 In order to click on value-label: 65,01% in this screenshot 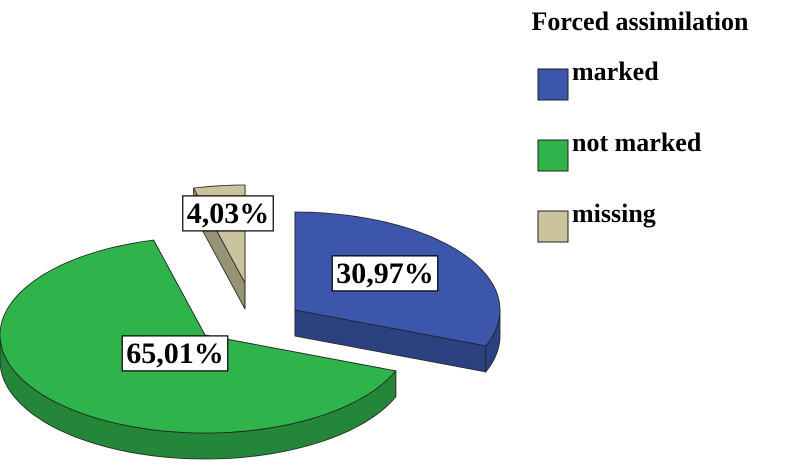, I will do `click(175, 353)`.